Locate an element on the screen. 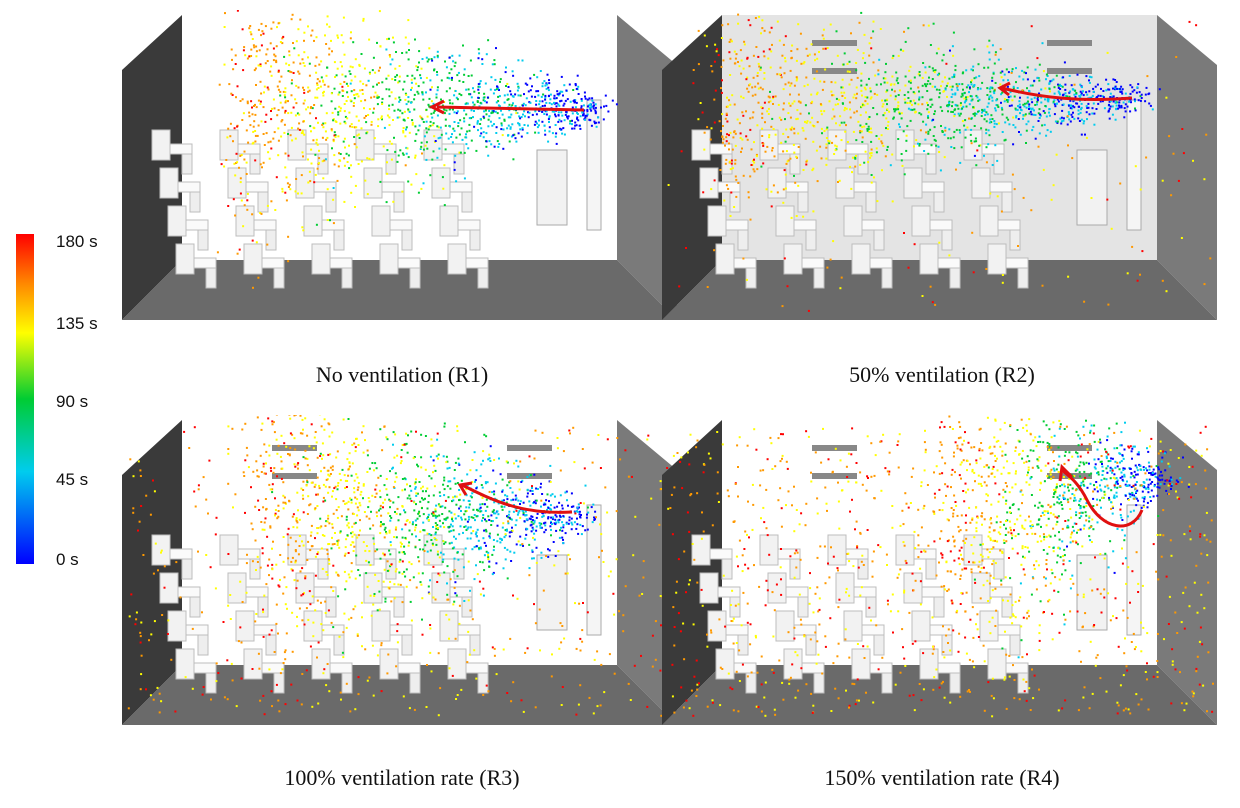 Image resolution: width=1240 pixels, height=808 pixels. time-colorbar: 180 s 135 s 90 s 45 s 0 s is located at coordinates (57, 400).